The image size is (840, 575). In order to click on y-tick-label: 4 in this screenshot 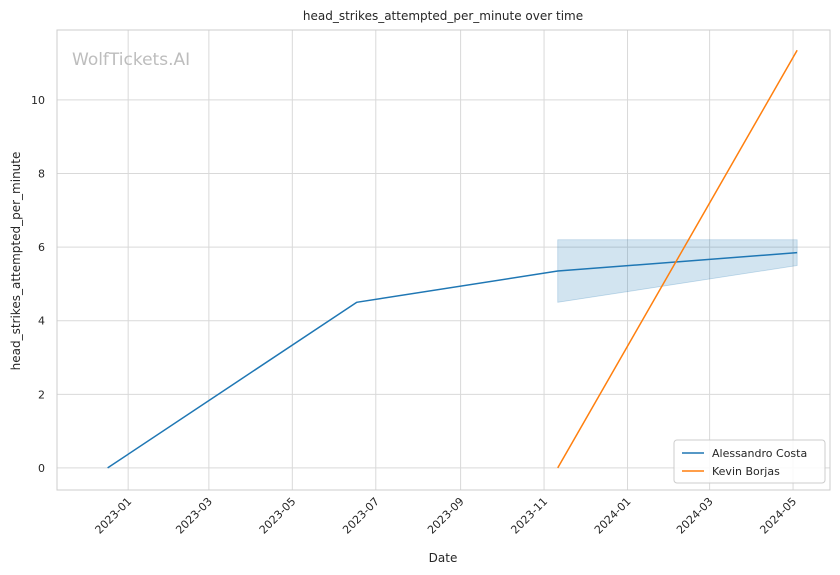, I will do `click(41, 321)`.